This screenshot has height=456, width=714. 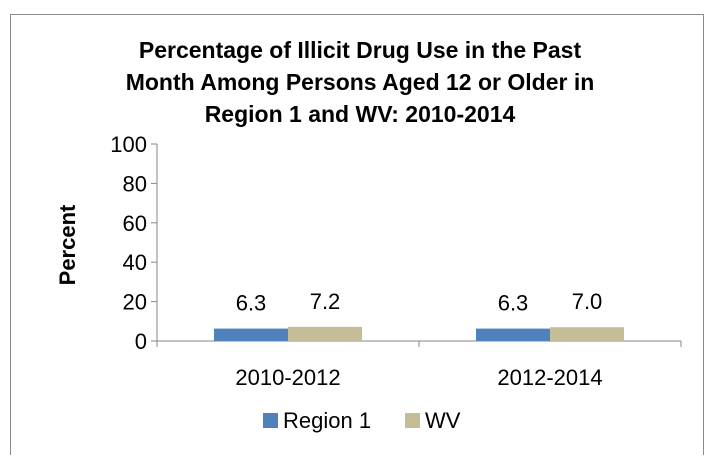 What do you see at coordinates (135, 183) in the screenshot?
I see `y-tick-label: 80` at bounding box center [135, 183].